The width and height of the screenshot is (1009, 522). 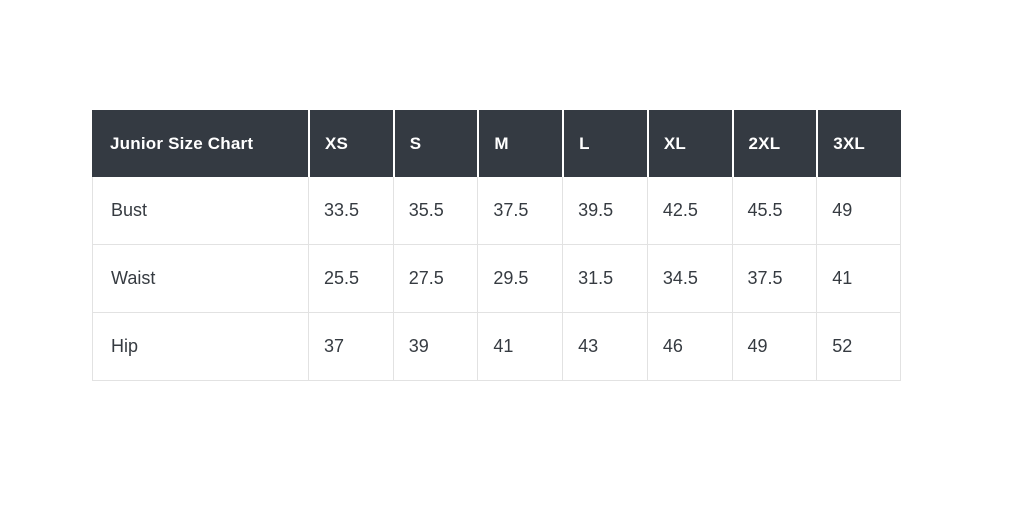 I want to click on cell-bust-xs: 33.5, so click(x=350, y=211).